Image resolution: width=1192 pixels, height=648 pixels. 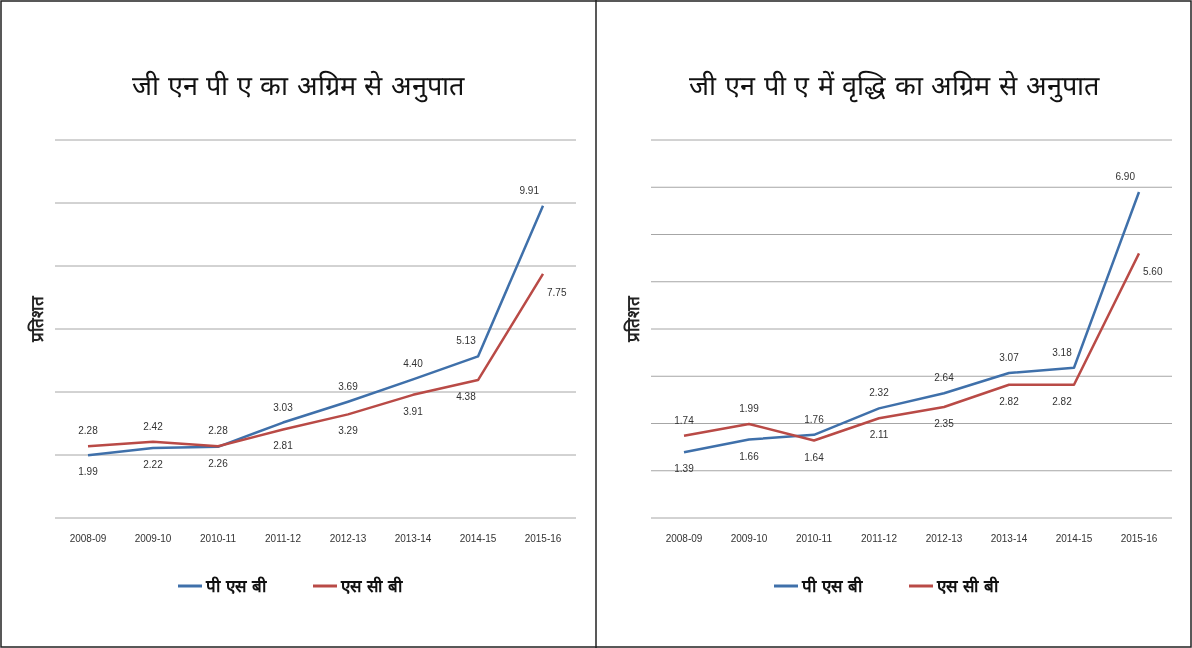 What do you see at coordinates (283, 407) in the screenshot?
I see `data-label: 3.03` at bounding box center [283, 407].